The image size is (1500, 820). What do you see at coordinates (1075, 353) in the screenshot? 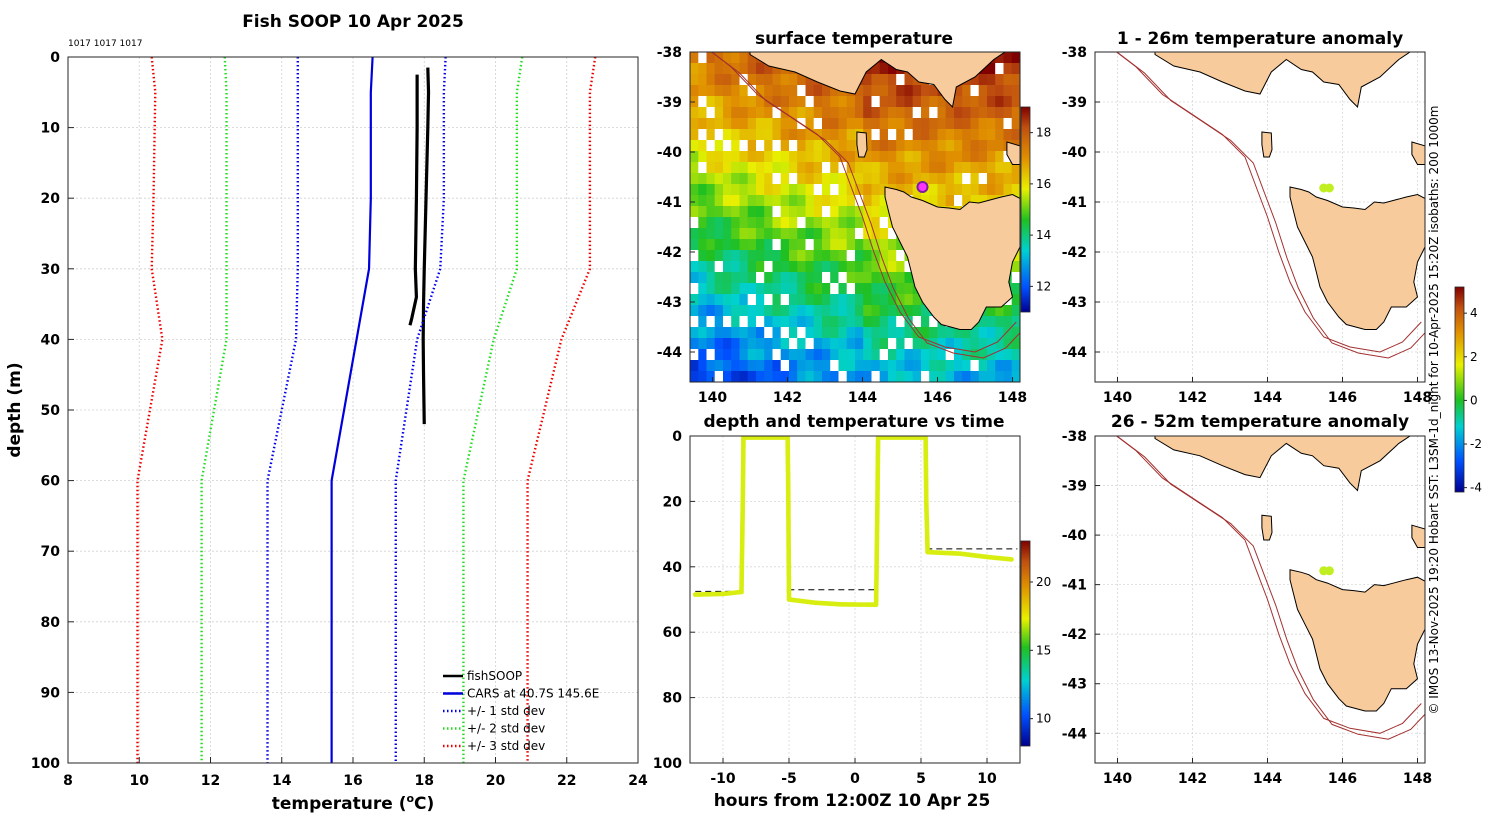
I see `anom-upper-y-tick-label: -44` at bounding box center [1075, 353].